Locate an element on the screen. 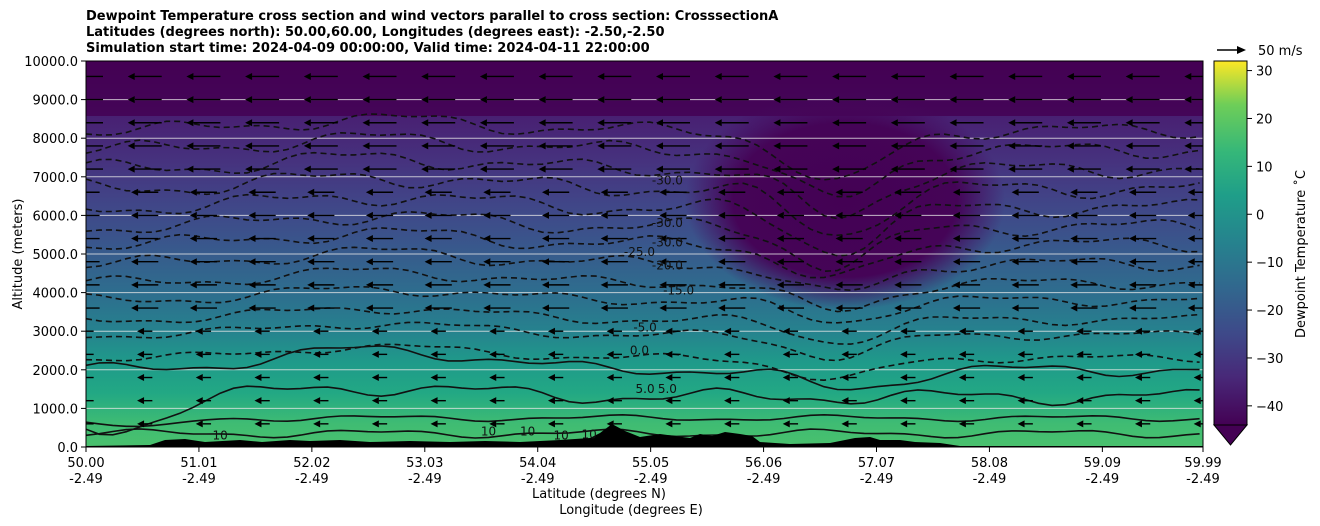 This screenshot has width=1320, height=526. upper-dry-layer is located at coordinates (644, 88).